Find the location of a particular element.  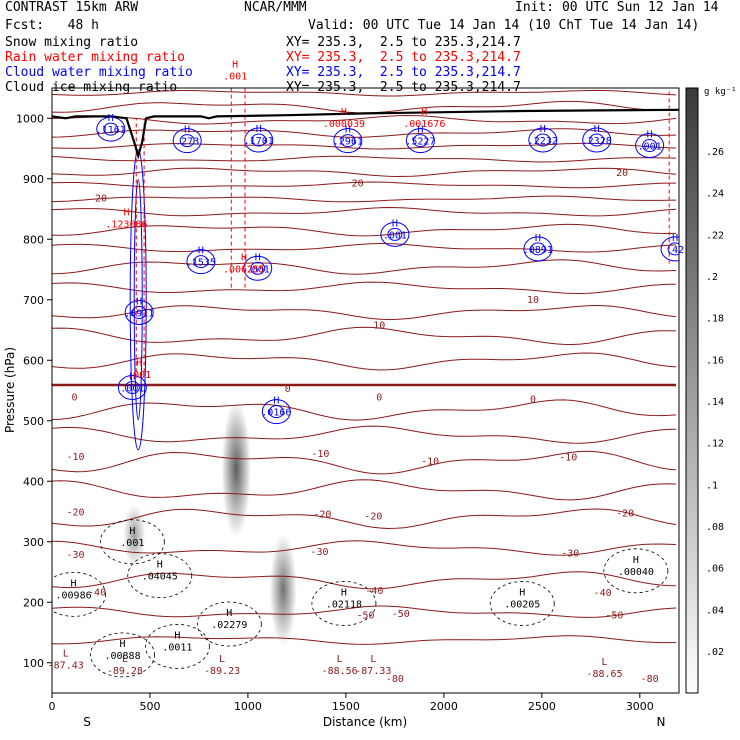

low-value: -89.28 is located at coordinates (125, 671).